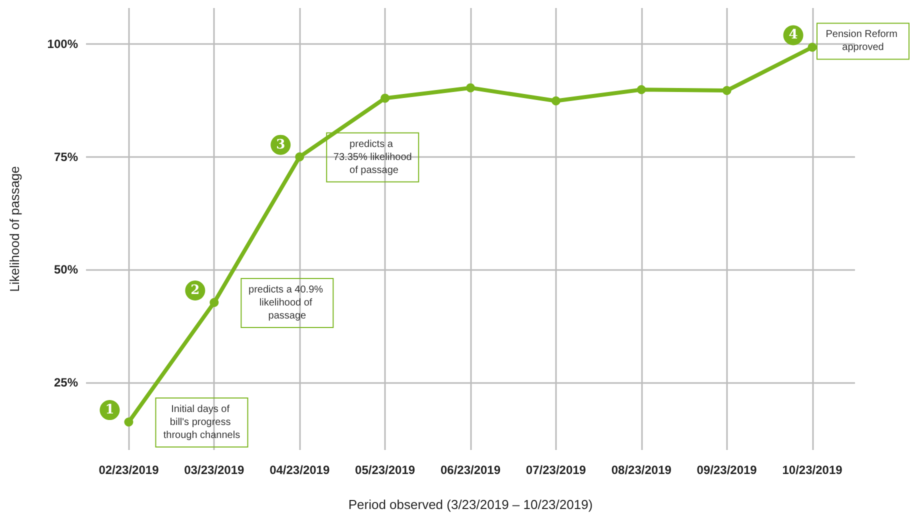 The image size is (915, 518). What do you see at coordinates (195, 290) in the screenshot?
I see `annotation: 2` at bounding box center [195, 290].